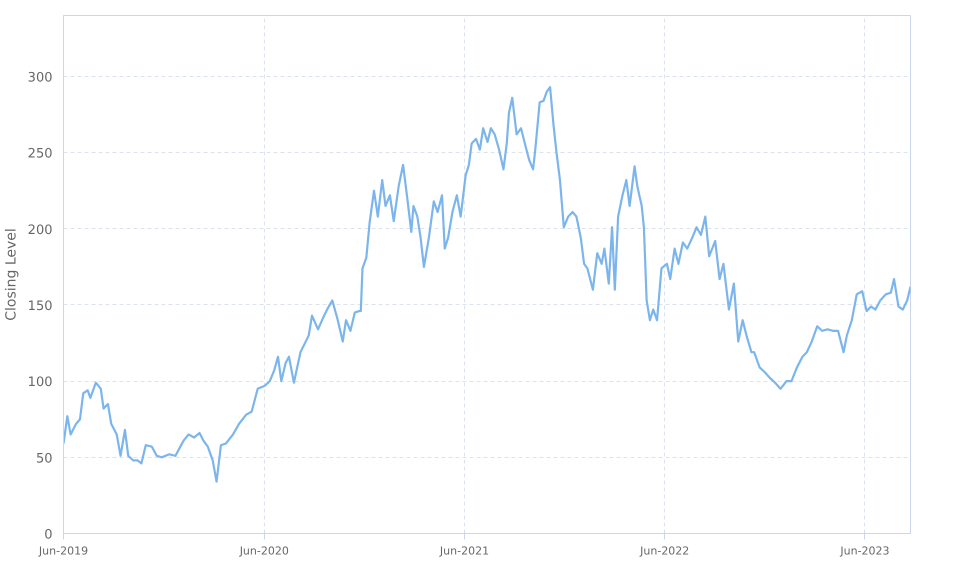  What do you see at coordinates (664, 551) in the screenshot?
I see `x-tick-label: Jun-2022` at bounding box center [664, 551].